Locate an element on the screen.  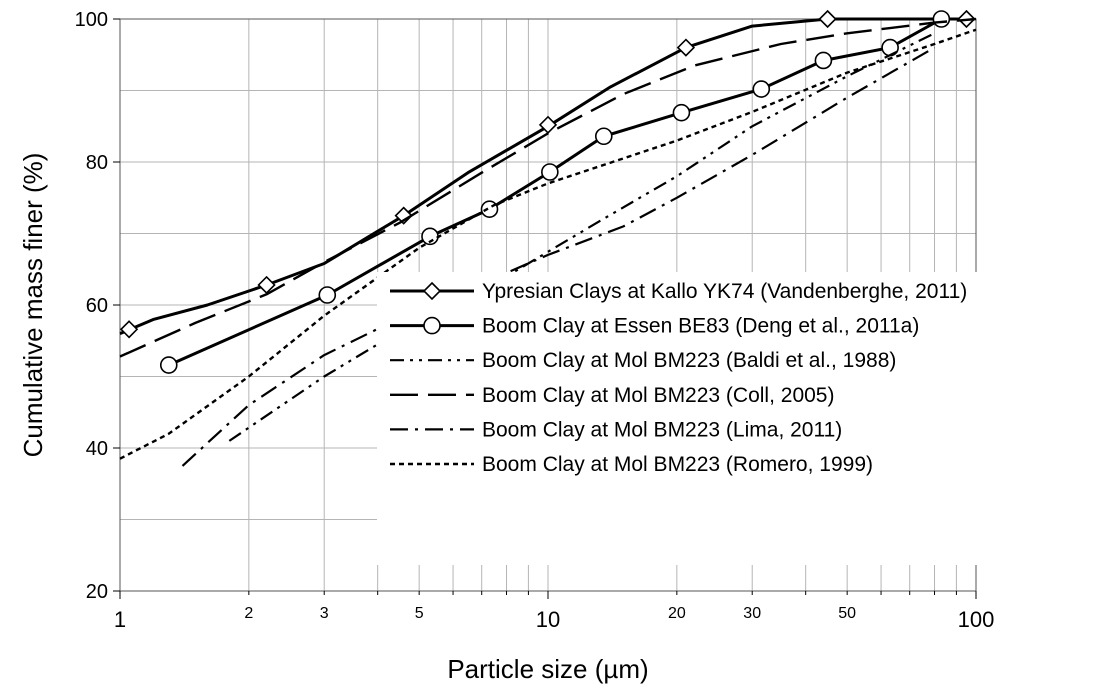
x-tick-label-minor: 2 is located at coordinates (248, 613).